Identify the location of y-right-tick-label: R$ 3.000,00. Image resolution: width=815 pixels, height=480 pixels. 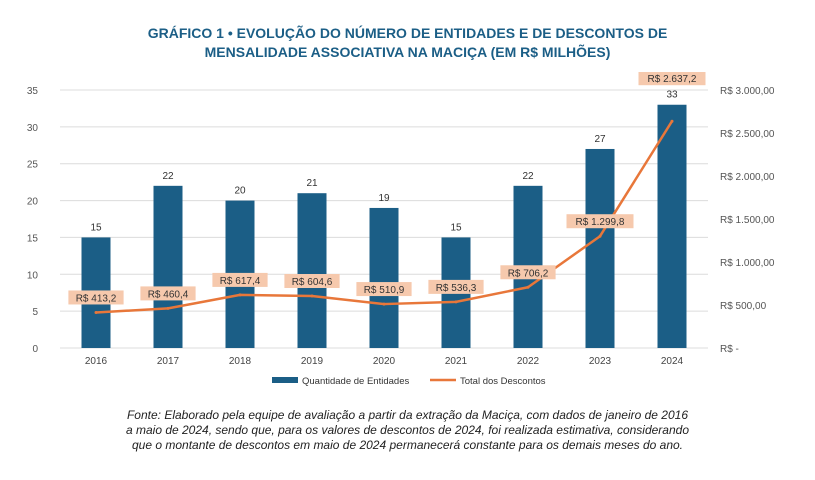
(747, 91).